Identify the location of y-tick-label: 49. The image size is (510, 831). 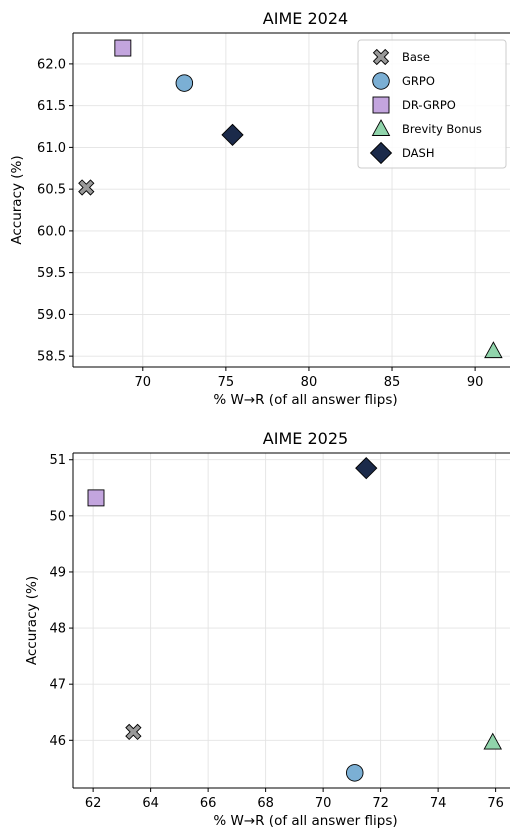
(57, 572).